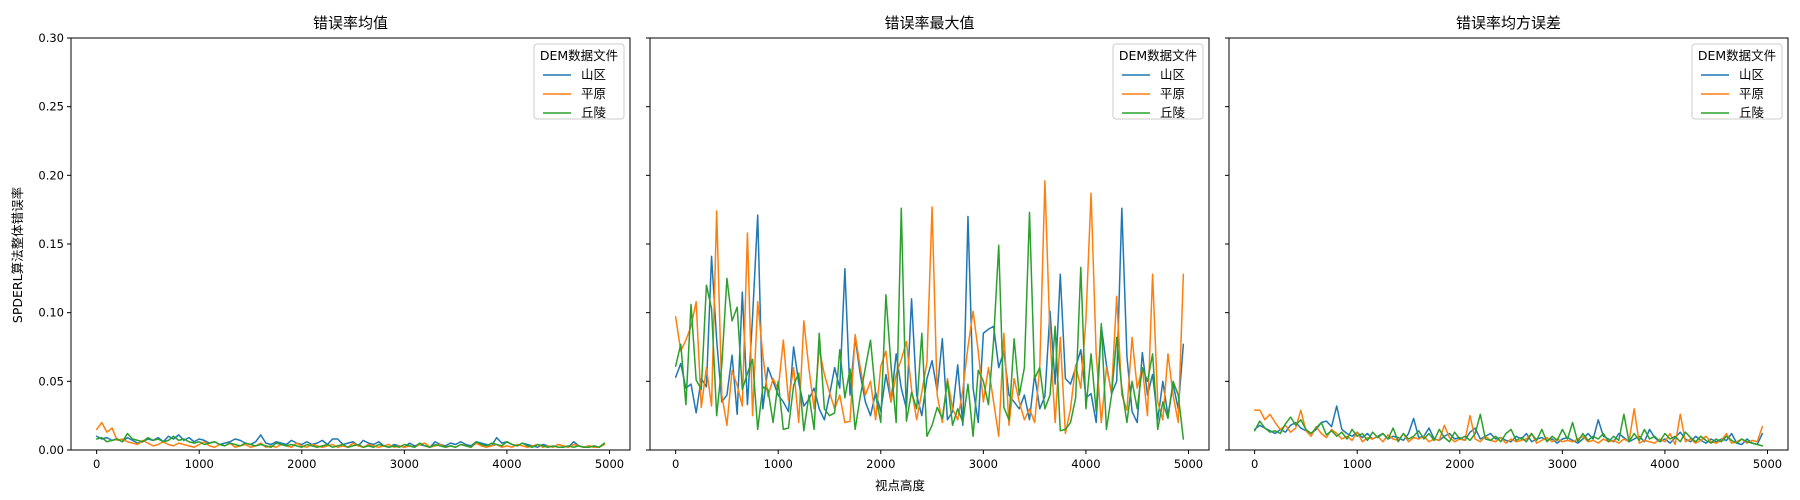  I want to click on panel-title: 错误率均值, so click(350, 23).